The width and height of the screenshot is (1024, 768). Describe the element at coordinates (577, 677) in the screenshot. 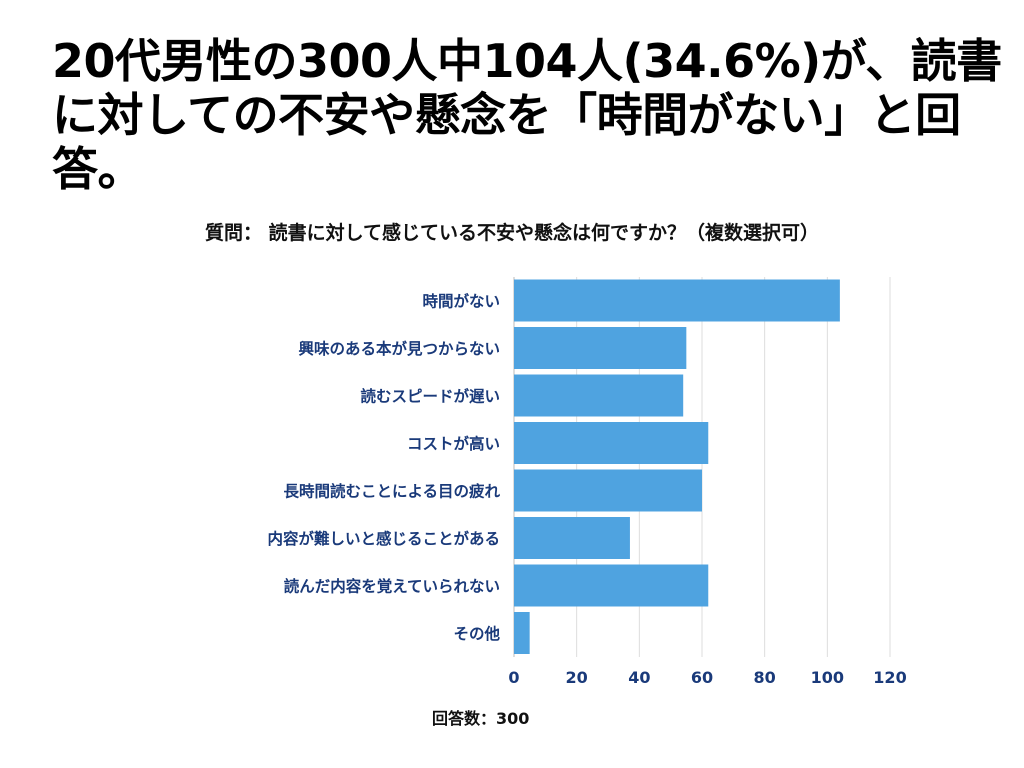

I see `x-tick-label: 20` at that location.